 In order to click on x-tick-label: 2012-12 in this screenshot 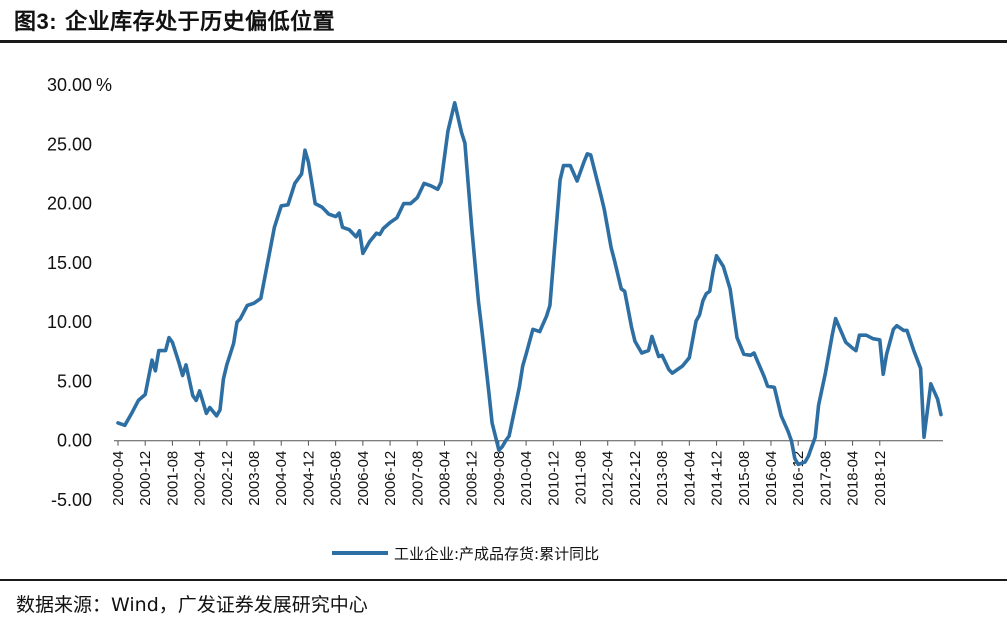, I will do `click(635, 478)`.